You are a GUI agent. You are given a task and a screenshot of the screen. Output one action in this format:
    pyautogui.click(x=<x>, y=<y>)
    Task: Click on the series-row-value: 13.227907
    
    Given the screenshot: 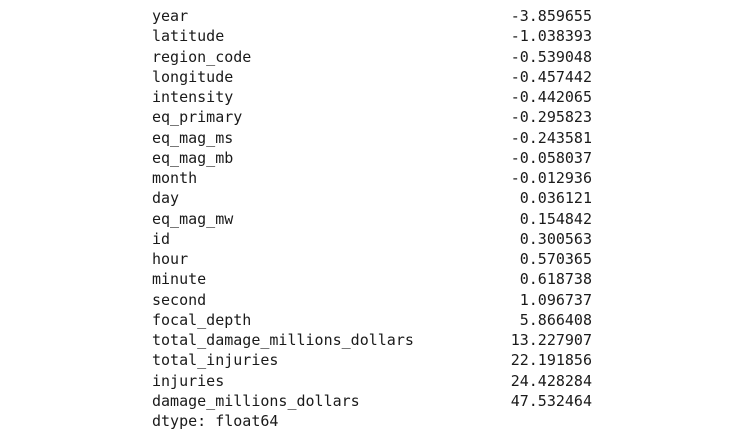 What is the action you would take?
    pyautogui.click(x=551, y=340)
    